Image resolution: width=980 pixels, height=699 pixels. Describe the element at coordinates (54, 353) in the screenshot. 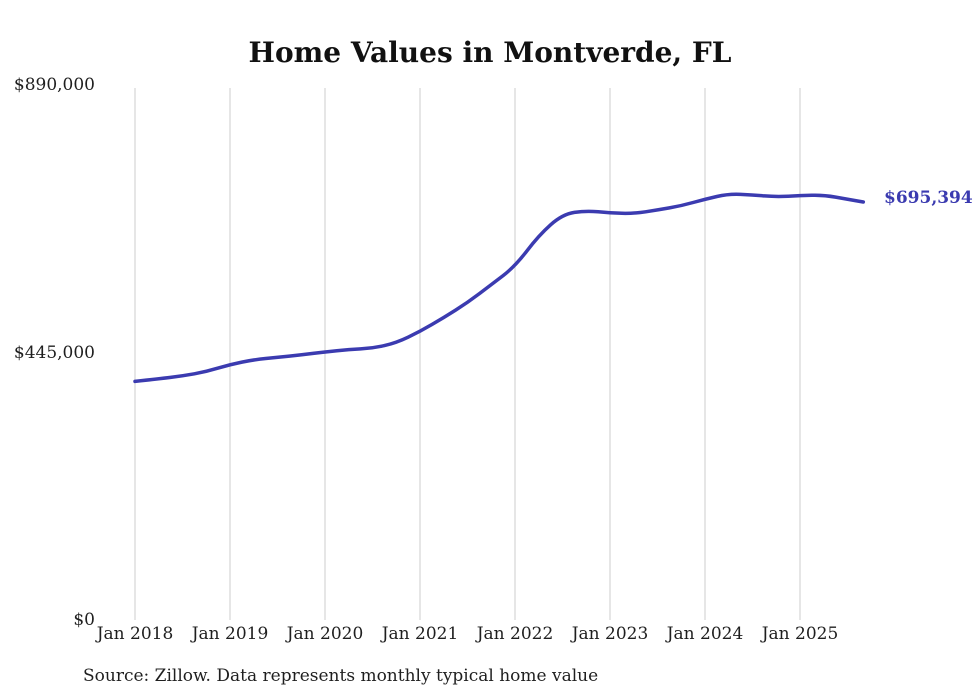

I see `y-axis-tick-label: $445,000` at that location.